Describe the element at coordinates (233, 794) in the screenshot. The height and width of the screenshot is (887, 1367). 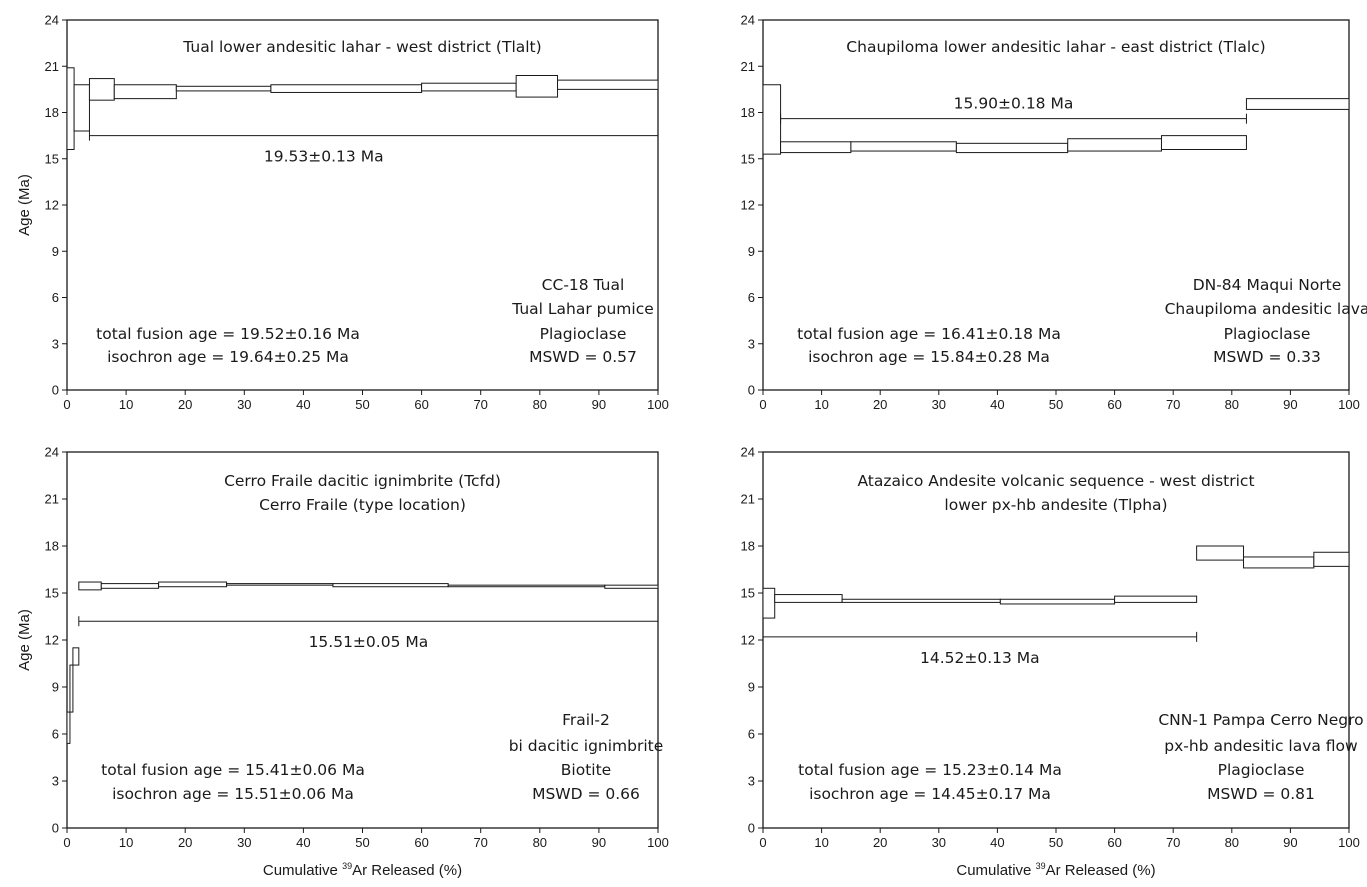
I see `age-info-line: isochron age = 15.51±0.06 Ma` at that location.